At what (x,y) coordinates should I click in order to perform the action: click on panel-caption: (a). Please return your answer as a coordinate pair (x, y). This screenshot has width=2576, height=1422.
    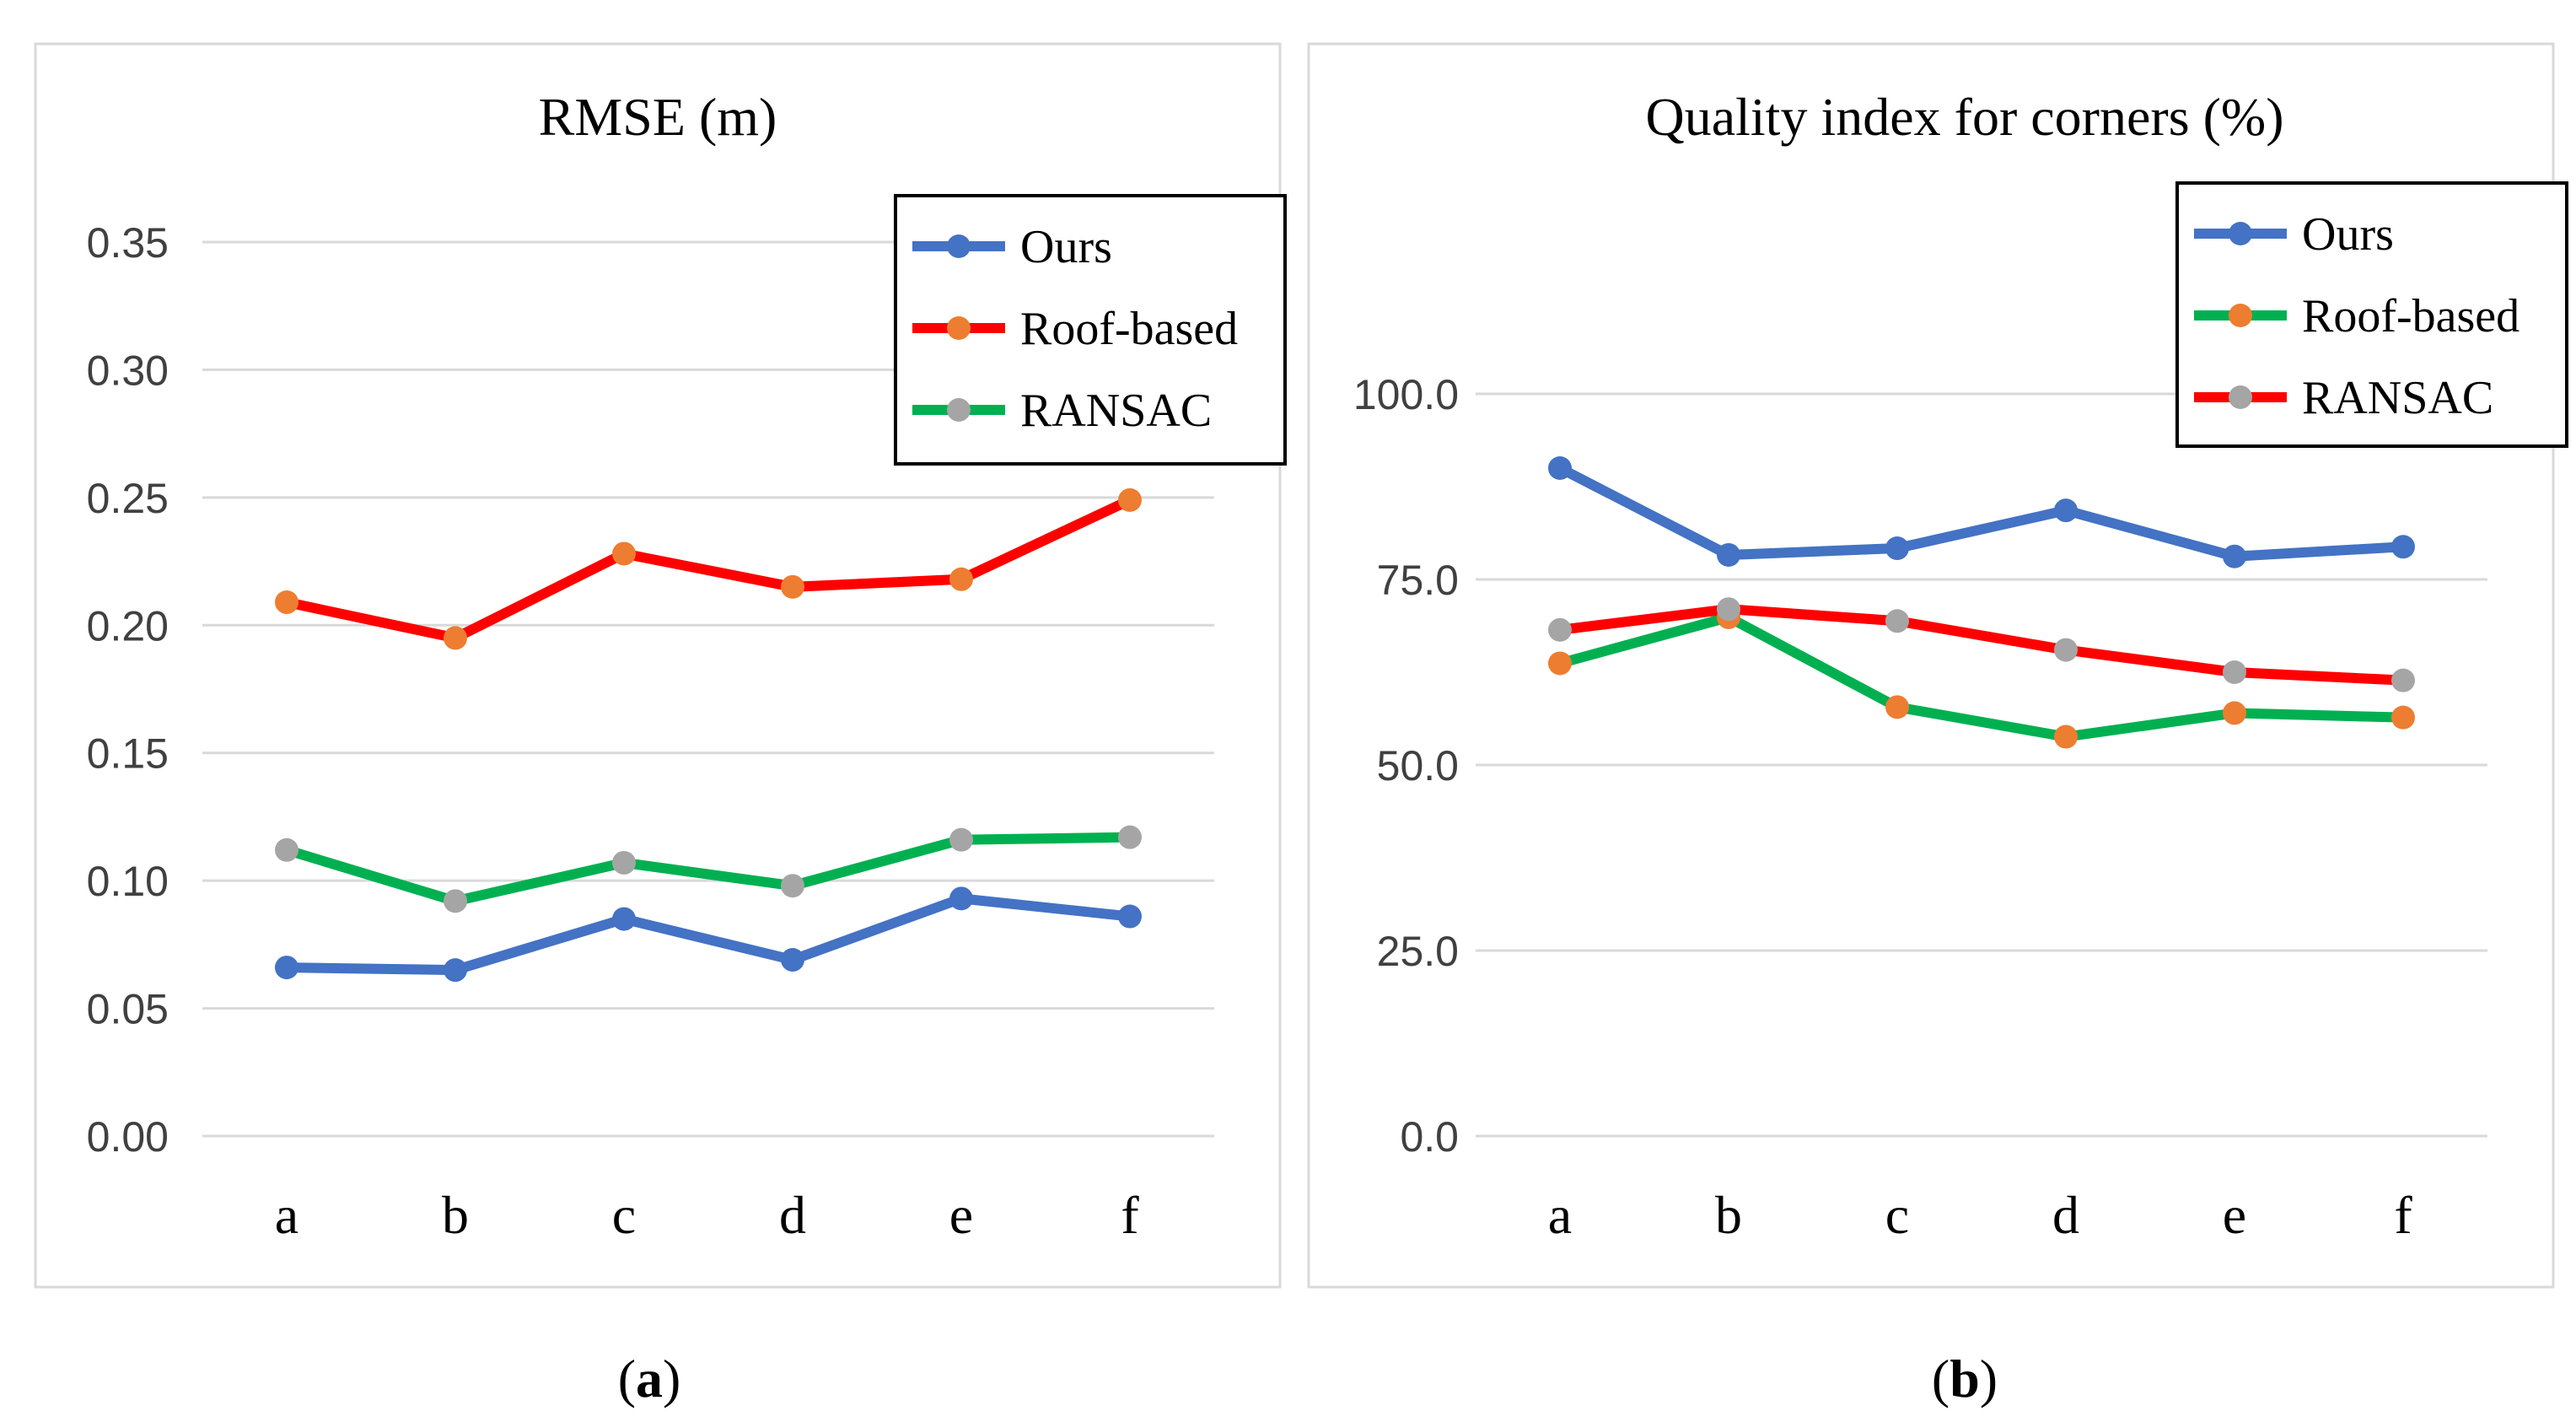
    Looking at the image, I should click on (649, 1379).